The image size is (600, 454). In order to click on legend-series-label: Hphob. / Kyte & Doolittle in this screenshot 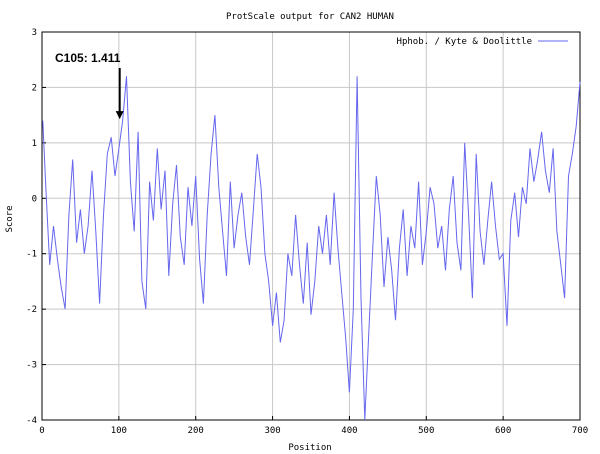, I will do `click(464, 42)`.